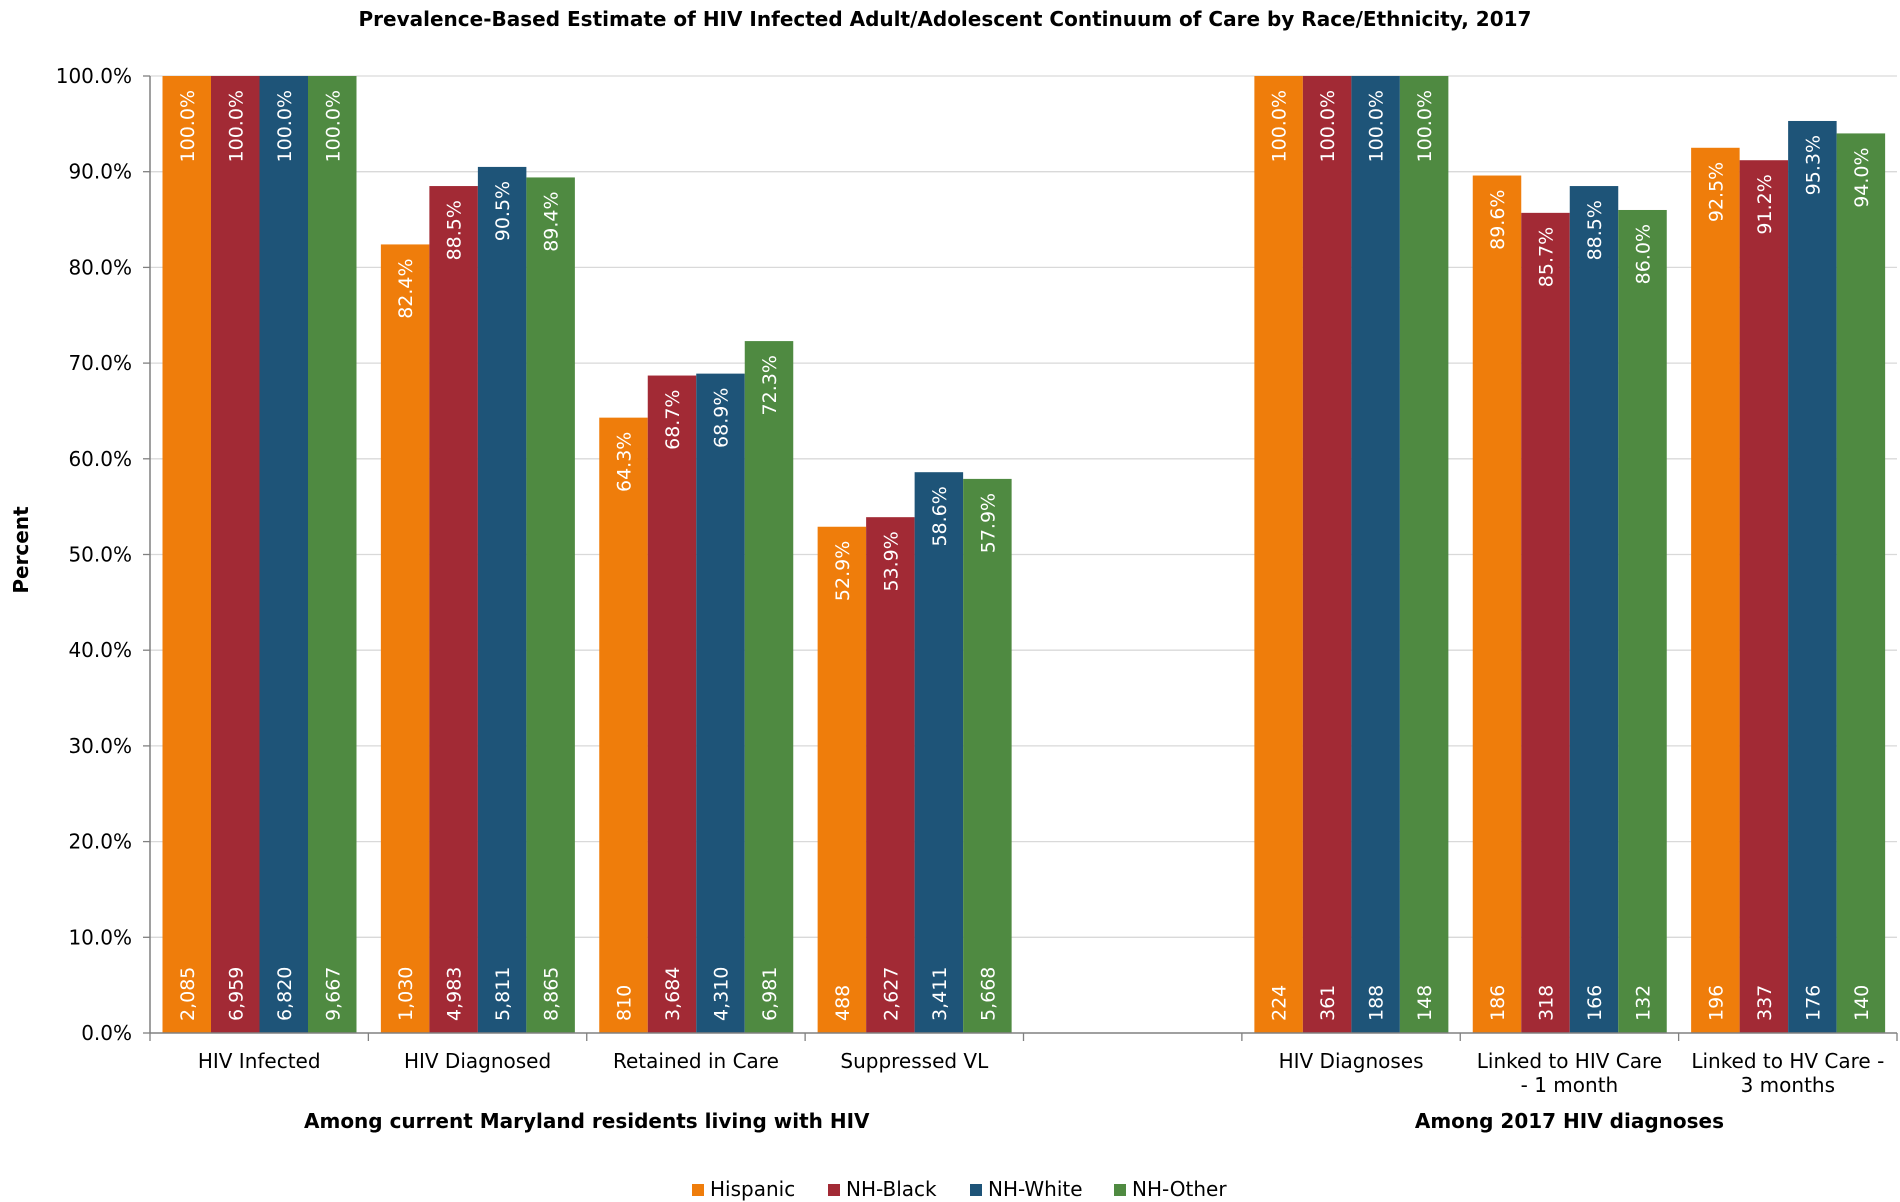 The height and width of the screenshot is (1202, 1900). What do you see at coordinates (106, 1033) in the screenshot?
I see `y-tick-label: 0.0%` at bounding box center [106, 1033].